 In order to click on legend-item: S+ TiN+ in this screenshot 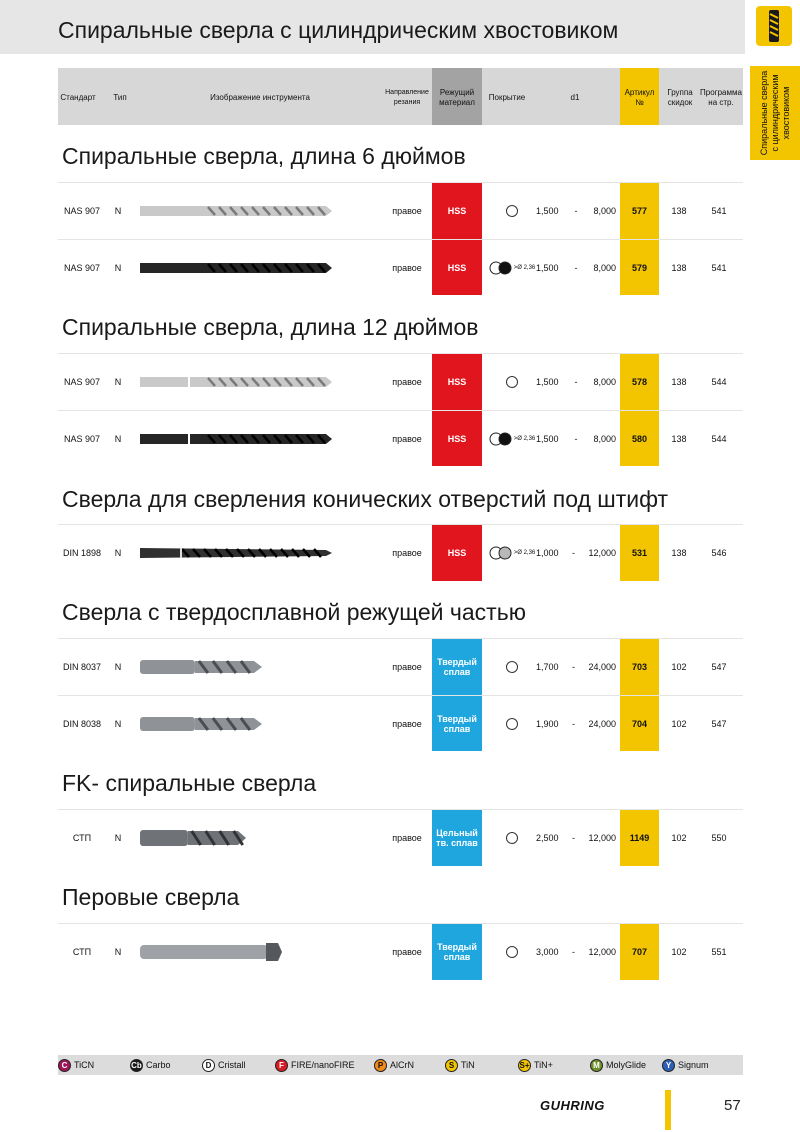, I will do `click(535, 1065)`.